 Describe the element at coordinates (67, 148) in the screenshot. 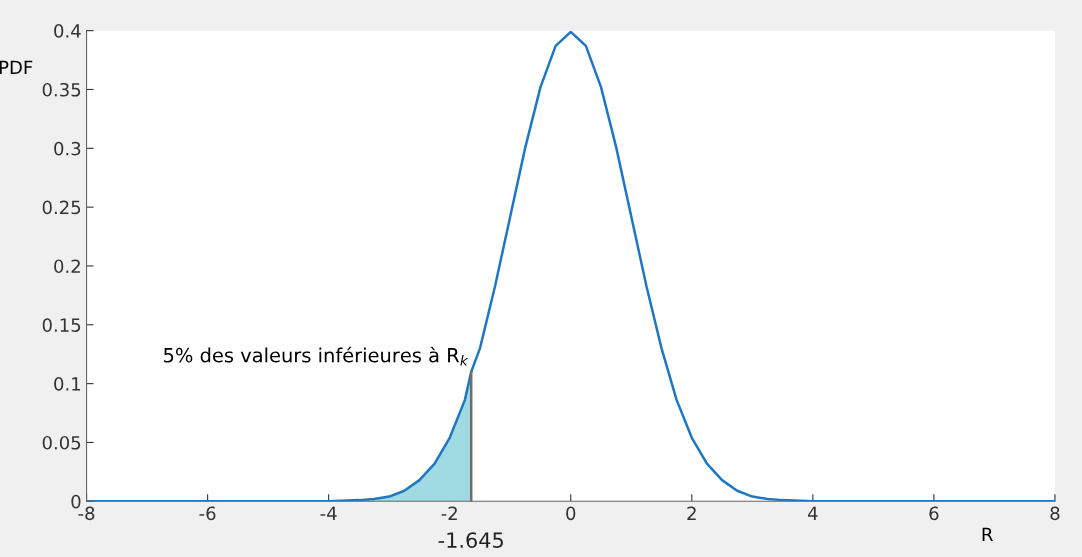

I see `y-tick-label: 0.3` at that location.